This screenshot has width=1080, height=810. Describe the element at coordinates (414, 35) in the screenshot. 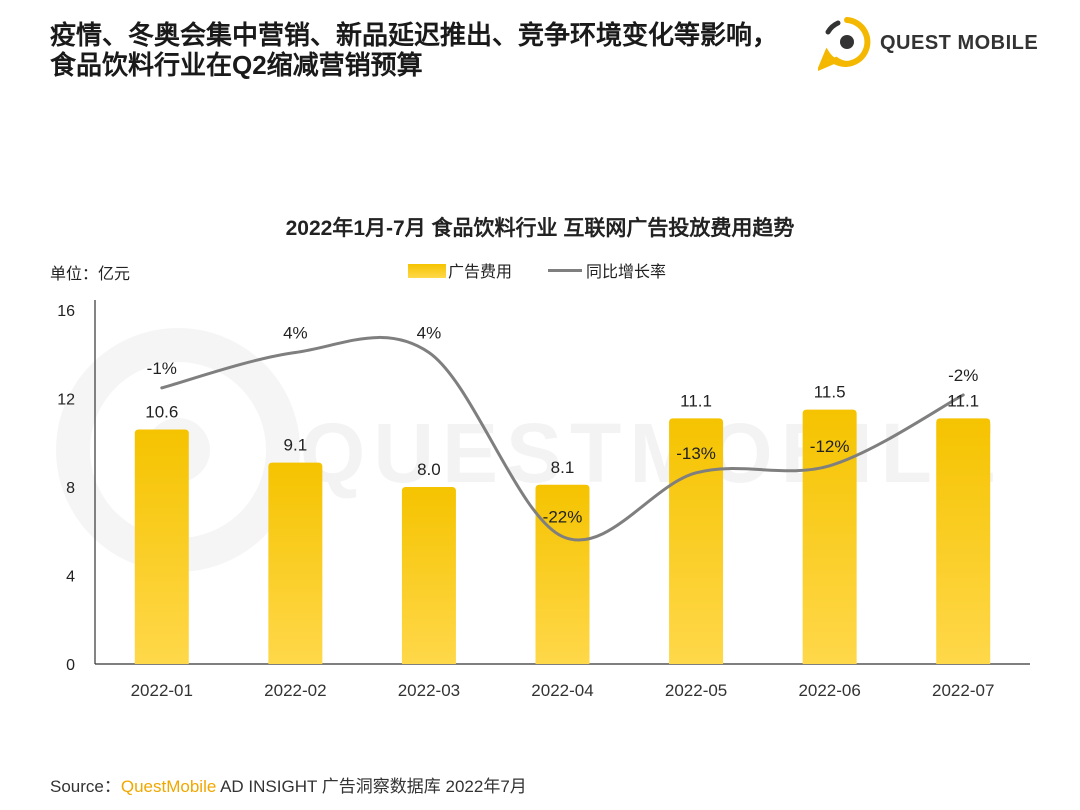

I see `headline-line-1: 疫情、冬奥会集中营销、新品延迟推出、竞争环境变化等影响，` at that location.